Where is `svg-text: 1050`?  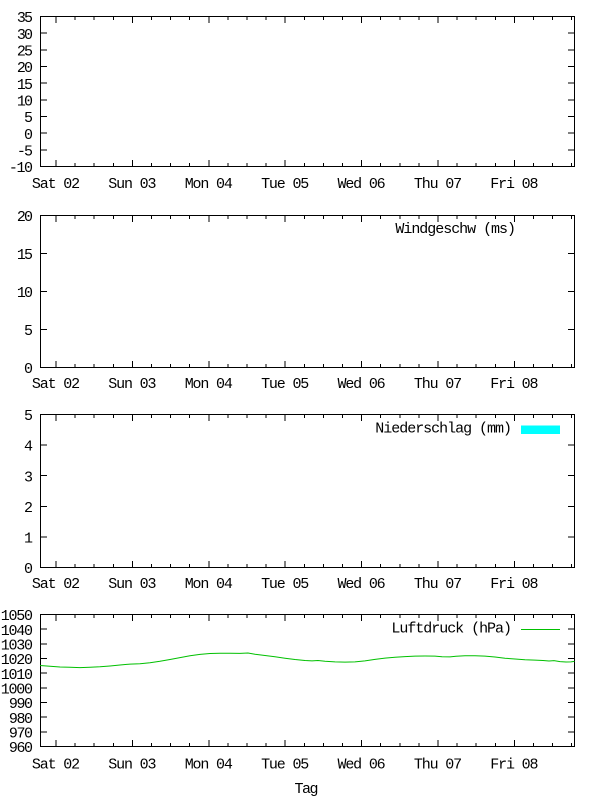 svg-text: 1050 is located at coordinates (17, 616).